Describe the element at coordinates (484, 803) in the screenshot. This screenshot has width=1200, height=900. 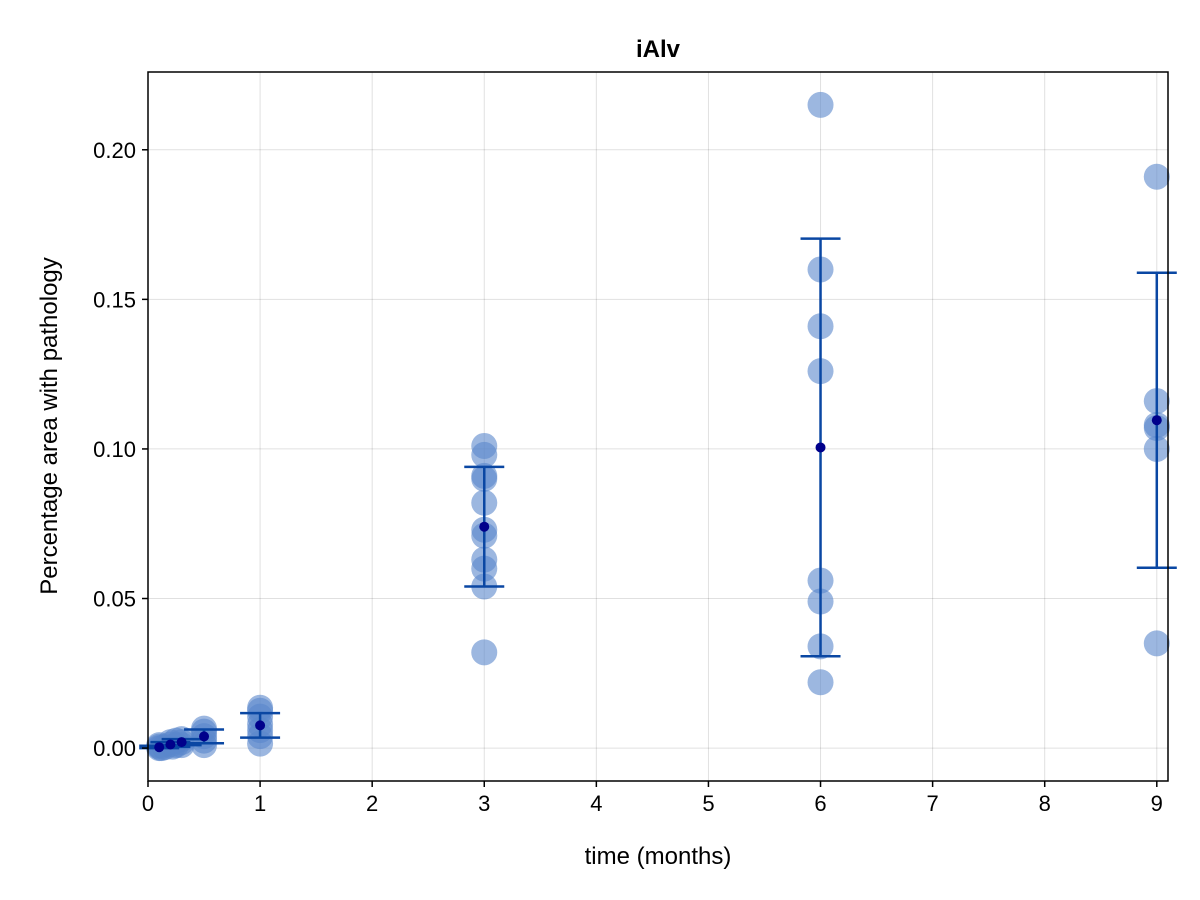
I see `x-tick-label: 3` at that location.